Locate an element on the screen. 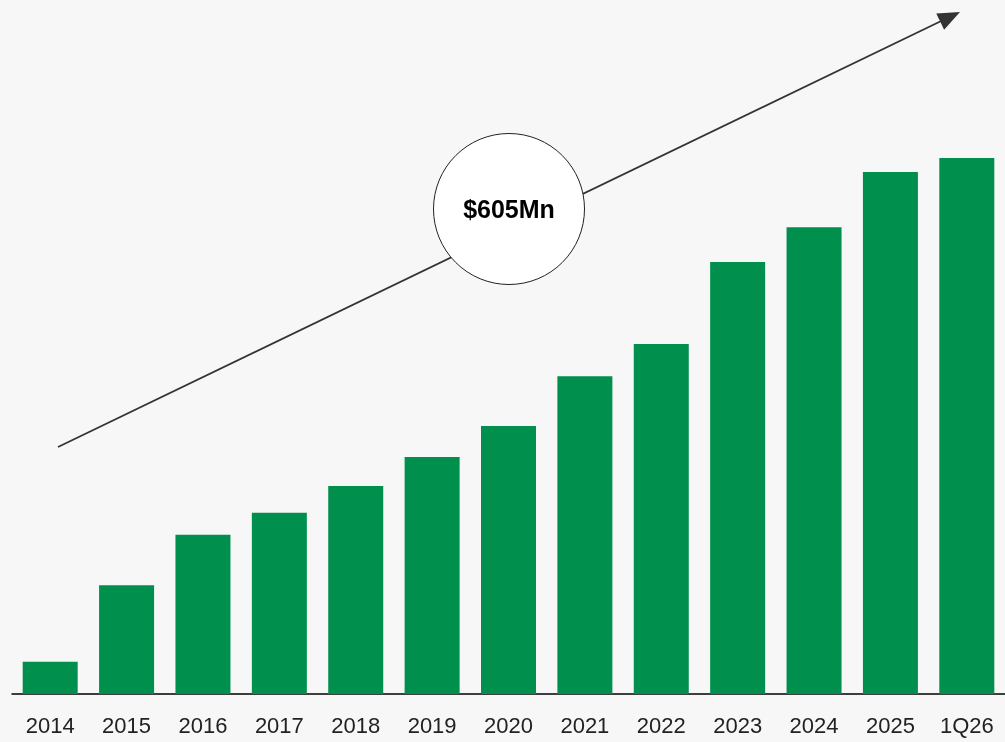 This screenshot has height=742, width=1005. x-tick-label: 1Q26 is located at coordinates (966, 725).